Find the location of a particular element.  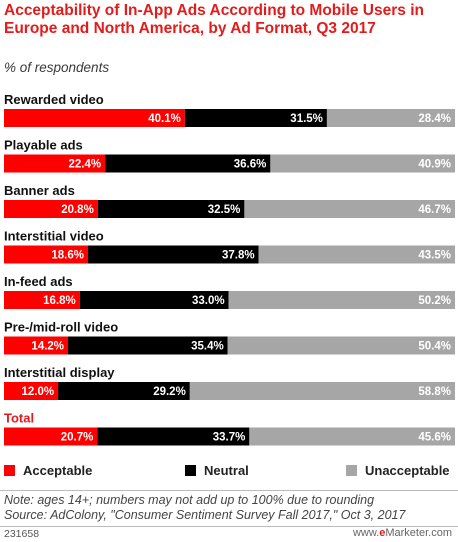

legend-swatch-neutral is located at coordinates (190, 470).